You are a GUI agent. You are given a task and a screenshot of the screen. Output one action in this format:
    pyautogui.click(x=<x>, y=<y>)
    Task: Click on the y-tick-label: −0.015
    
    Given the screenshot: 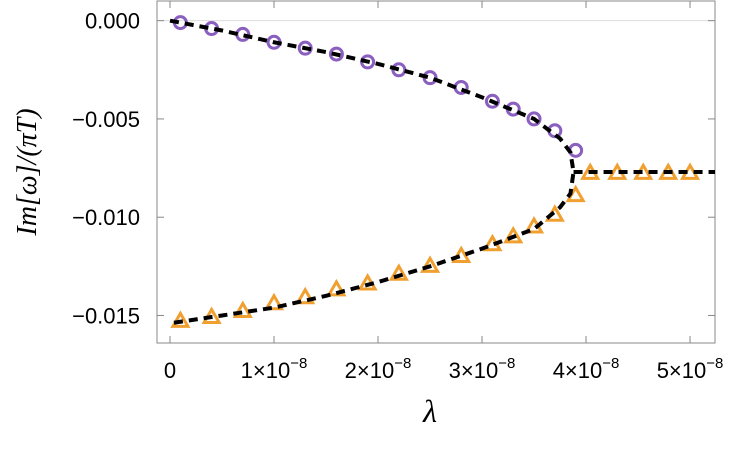 What is the action you would take?
    pyautogui.click(x=106, y=315)
    